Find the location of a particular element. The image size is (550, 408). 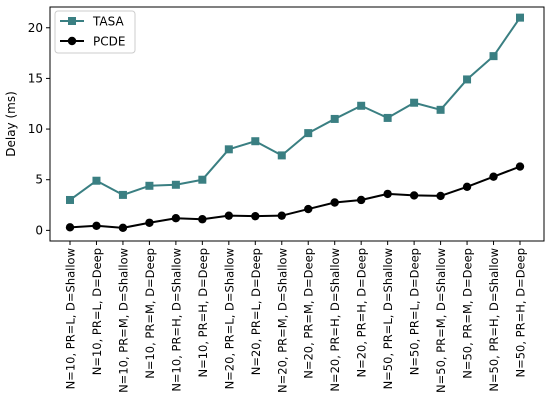

legend-label: TASA is located at coordinates (108, 22).